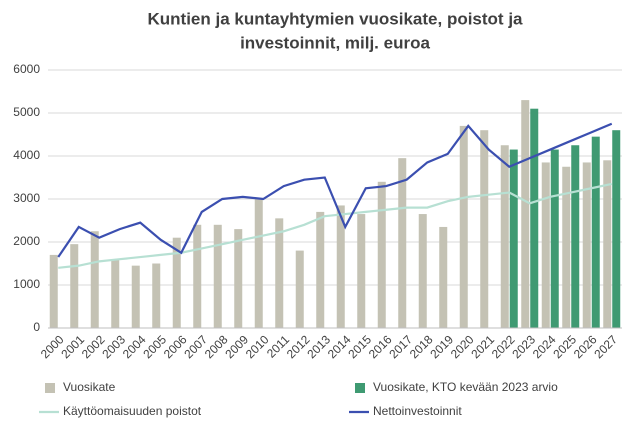 Image resolution: width=623 pixels, height=423 pixels. What do you see at coordinates (26, 241) in the screenshot?
I see `y-tick-label: 2000` at bounding box center [26, 241].